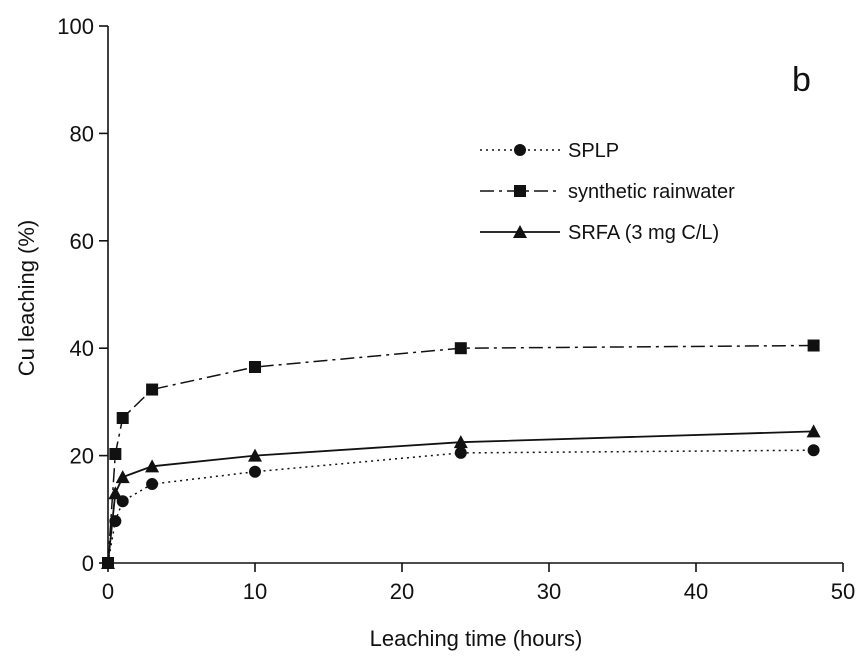 Image resolution: width=858 pixels, height=660 pixels. Describe the element at coordinates (108, 591) in the screenshot. I see `x-tick-label: 0` at that location.